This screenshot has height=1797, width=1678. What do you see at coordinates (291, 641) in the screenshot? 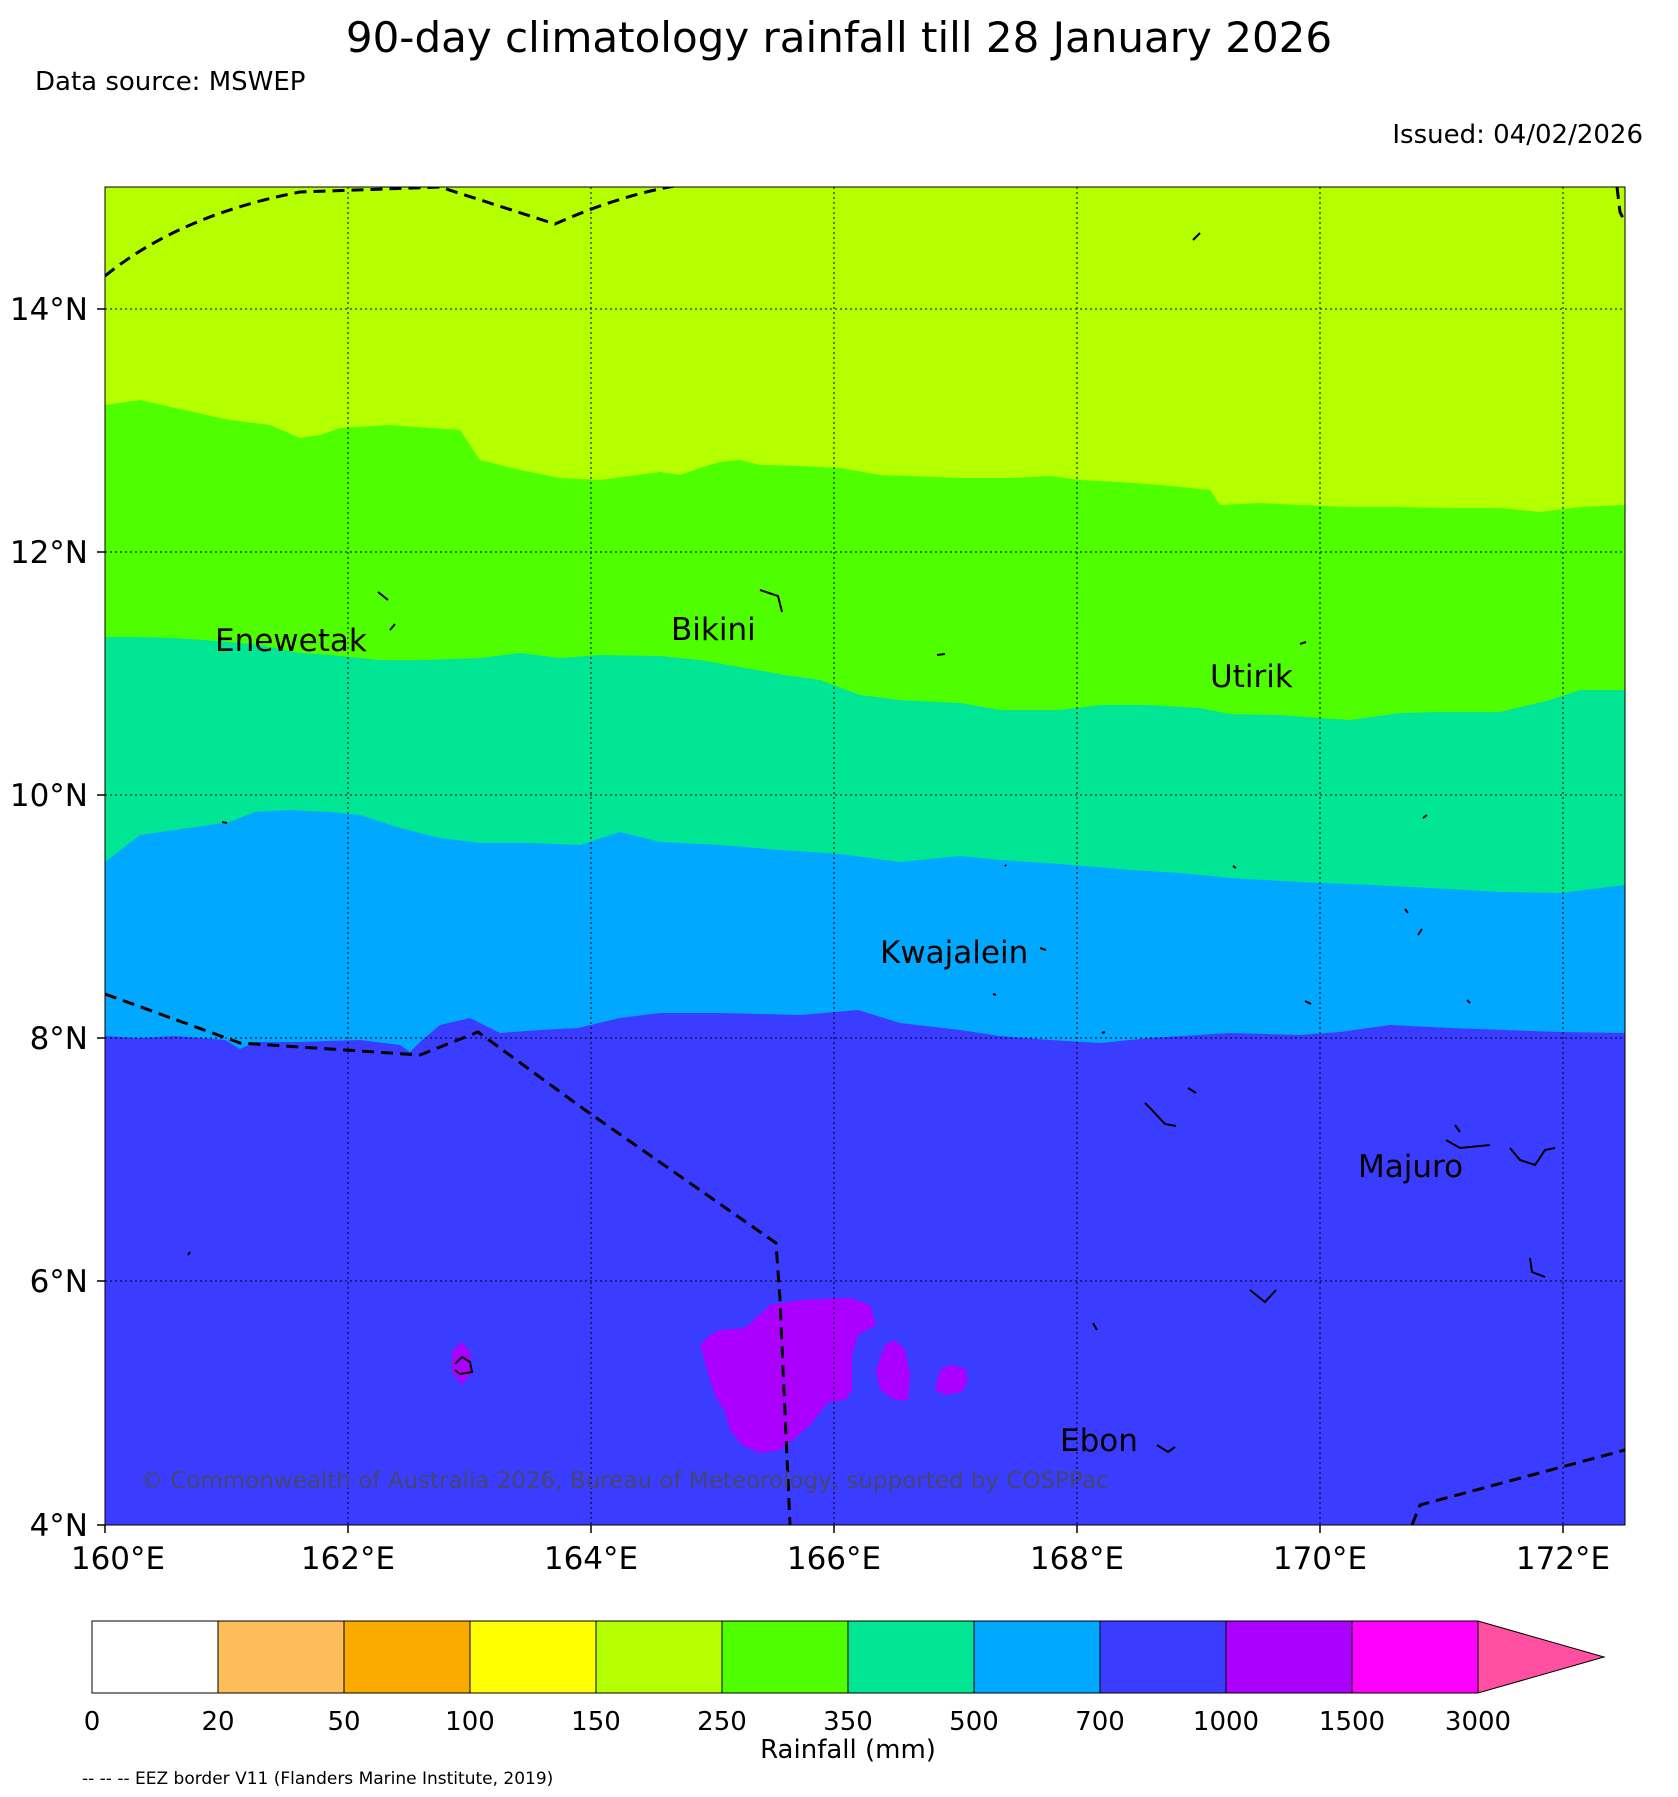
I see `place-enewetak: Enewetak` at bounding box center [291, 641].